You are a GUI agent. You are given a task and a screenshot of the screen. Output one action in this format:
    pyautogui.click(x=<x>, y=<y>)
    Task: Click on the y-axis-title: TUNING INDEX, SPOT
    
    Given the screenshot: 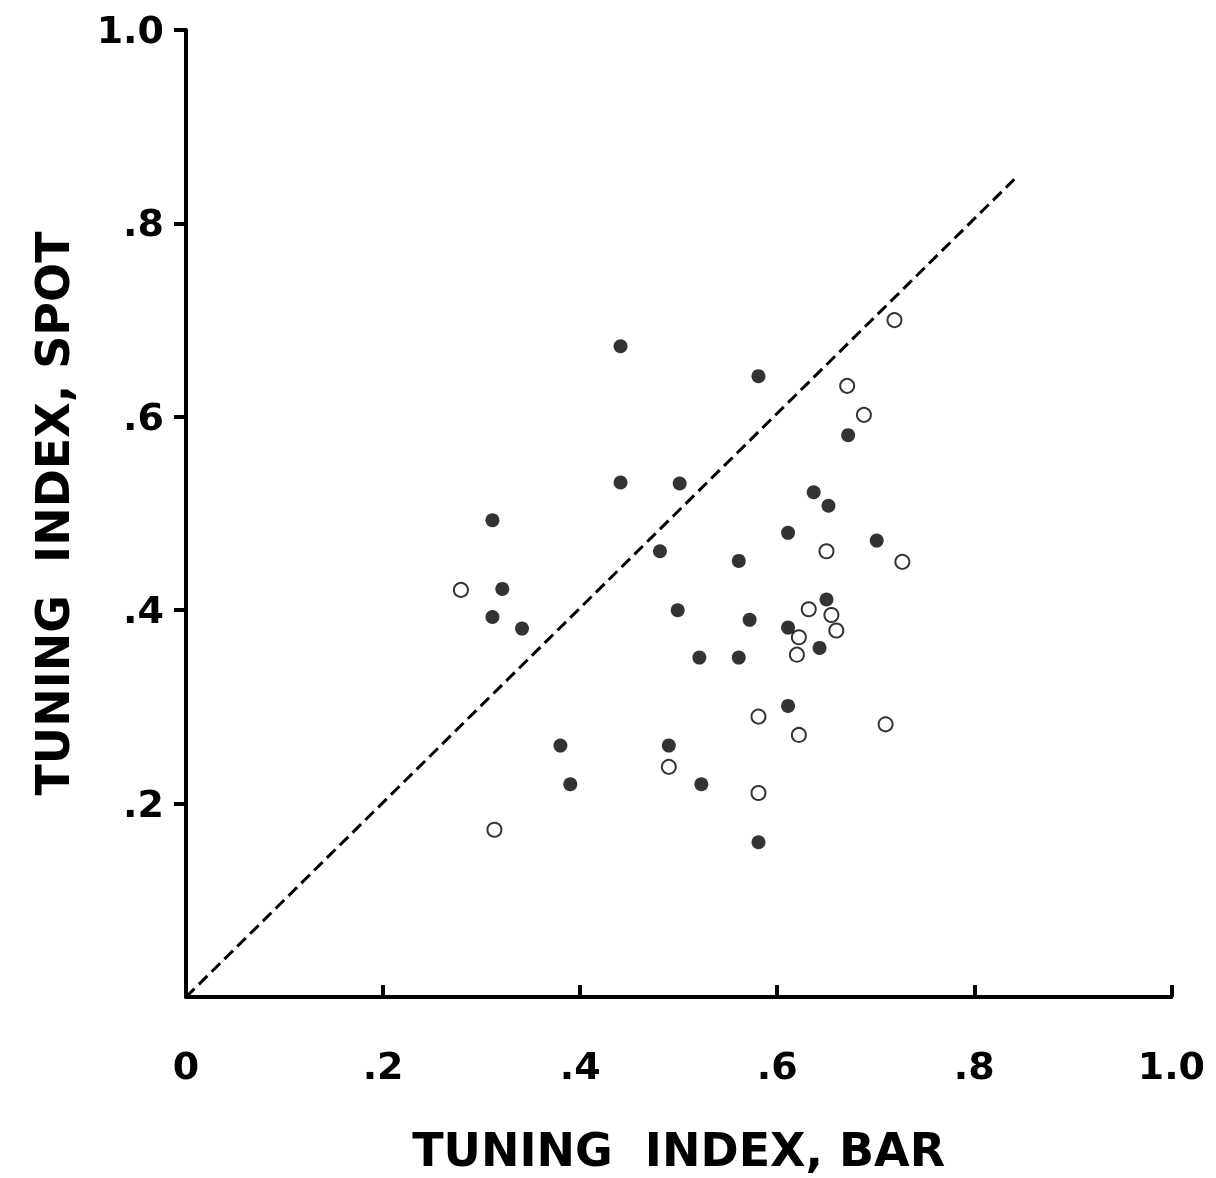 What is the action you would take?
    pyautogui.click(x=53, y=513)
    